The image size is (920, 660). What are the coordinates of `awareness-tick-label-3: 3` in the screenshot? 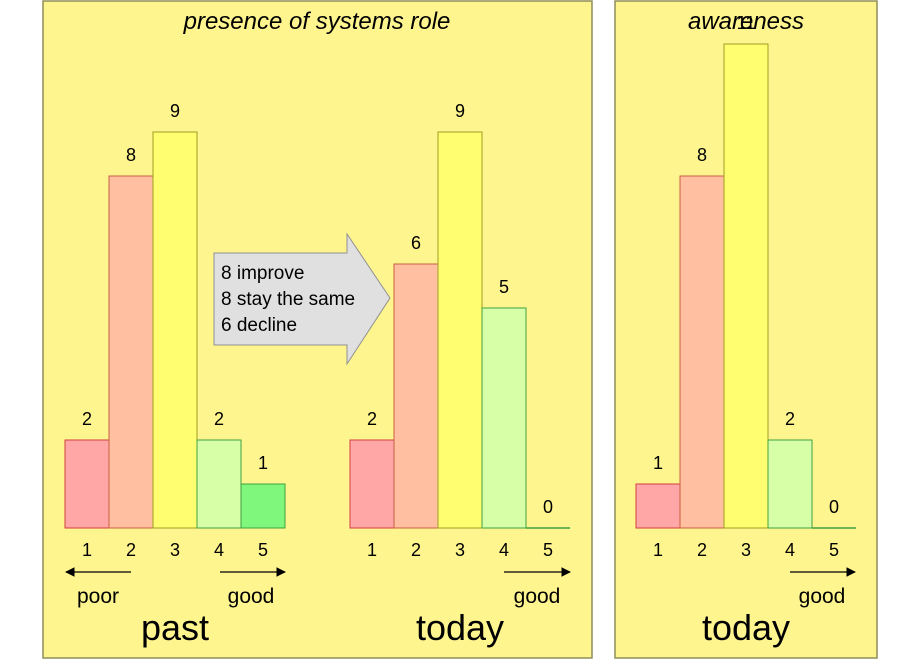 It's located at (746, 550).